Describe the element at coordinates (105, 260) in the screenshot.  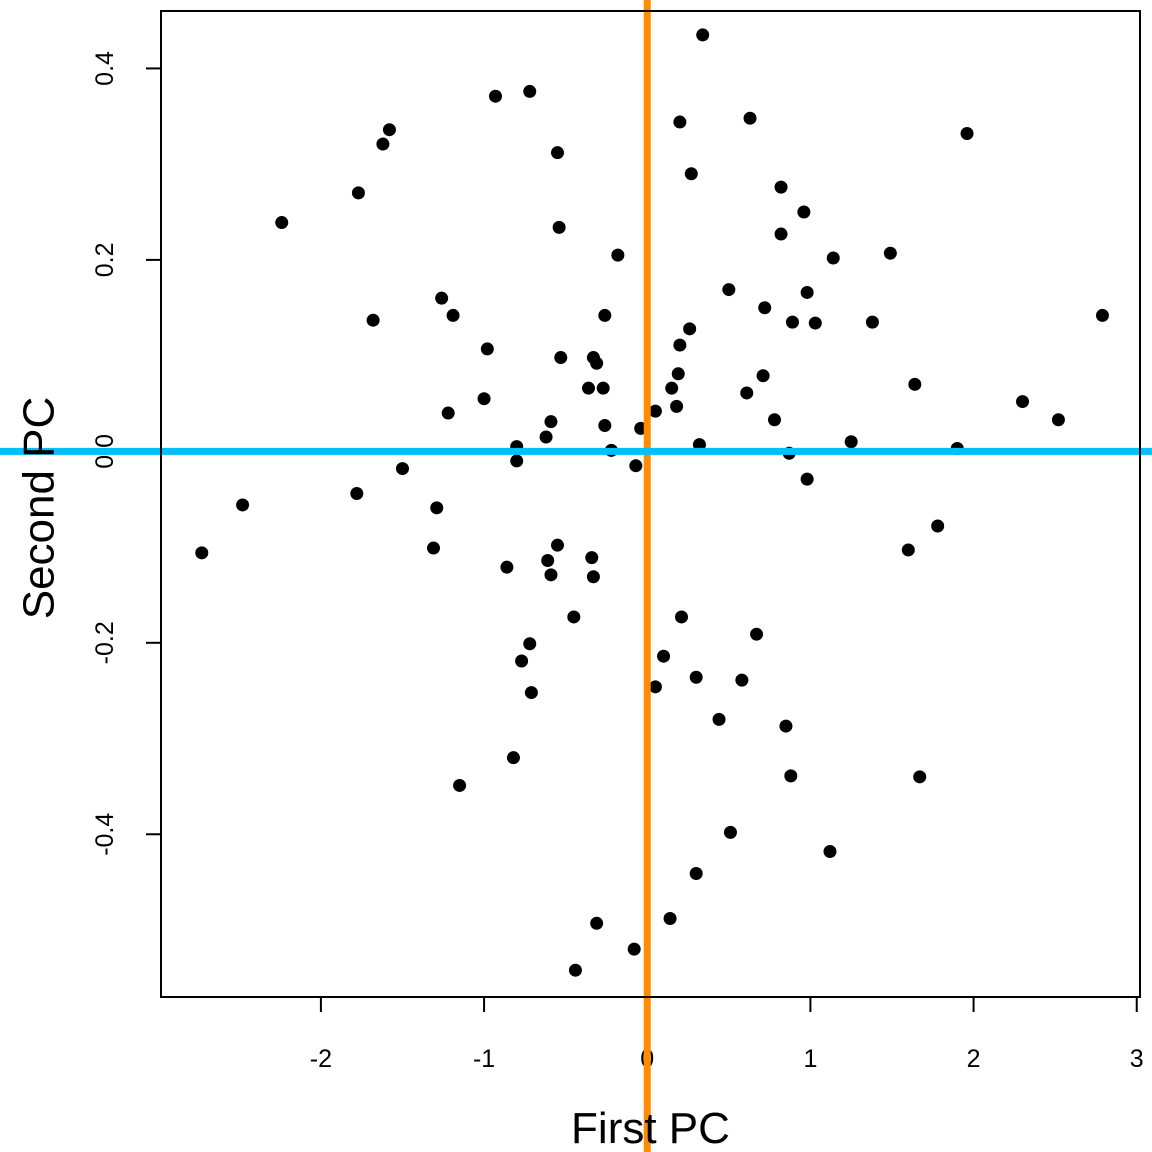
I see `y-tick-label: 0.2` at that location.